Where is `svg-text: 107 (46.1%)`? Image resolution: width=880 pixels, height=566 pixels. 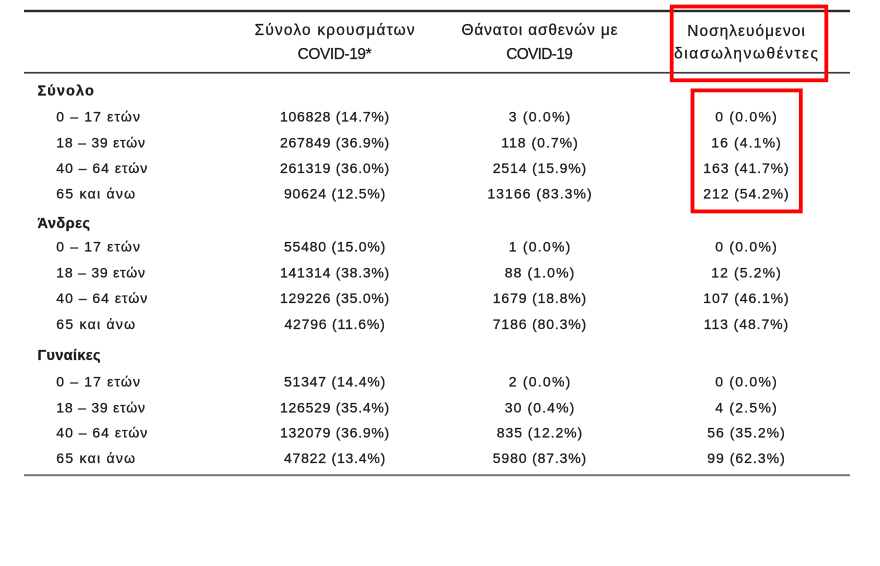
svg-text: 107 (46.1%) is located at coordinates (745, 298).